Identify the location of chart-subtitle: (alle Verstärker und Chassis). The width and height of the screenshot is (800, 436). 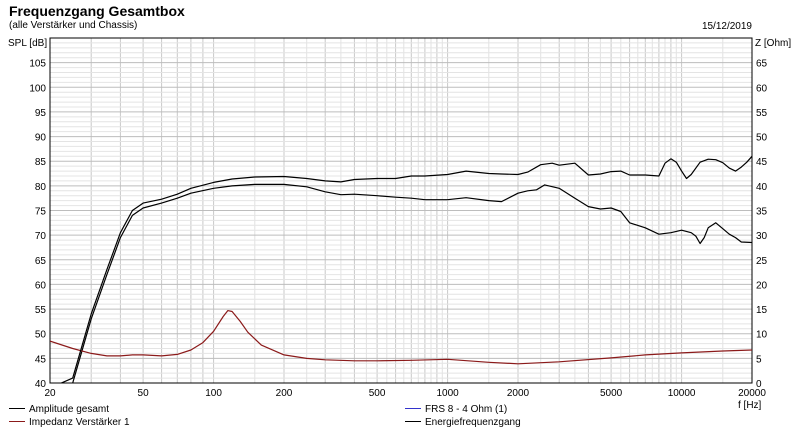
(73, 25).